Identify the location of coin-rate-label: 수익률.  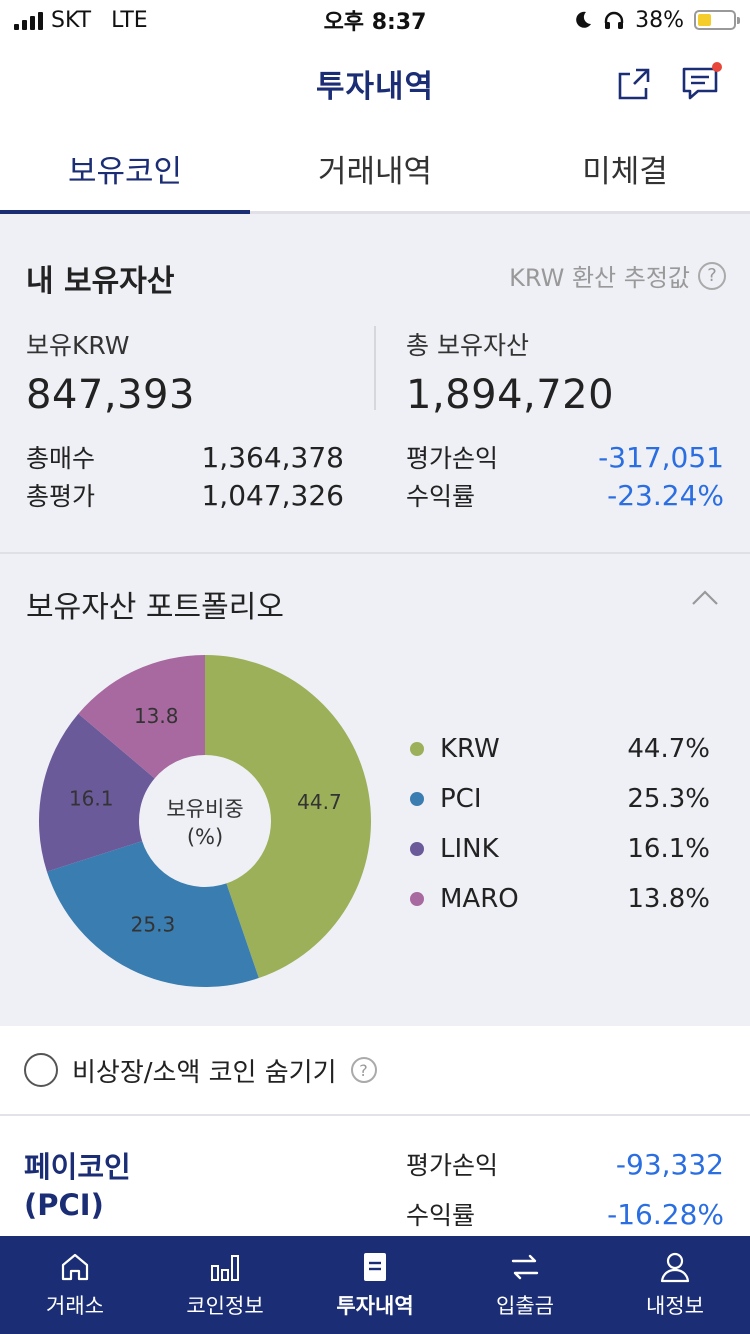
(441, 1215).